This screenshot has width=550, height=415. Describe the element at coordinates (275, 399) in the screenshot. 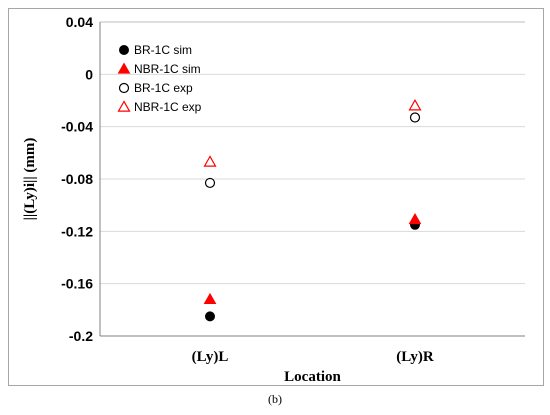

I see `figure-caption: (b)` at that location.